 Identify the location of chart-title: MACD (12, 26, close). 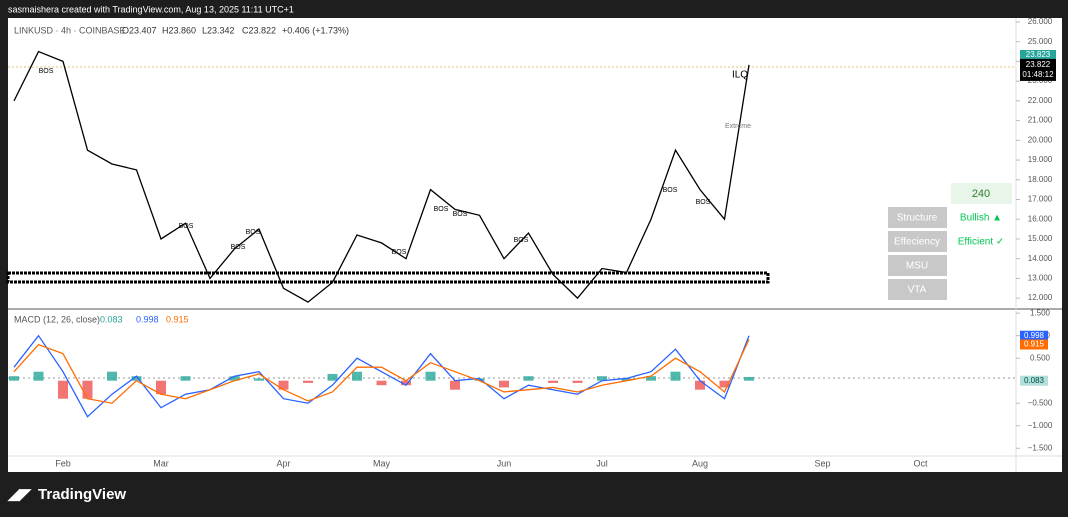
(57, 319).